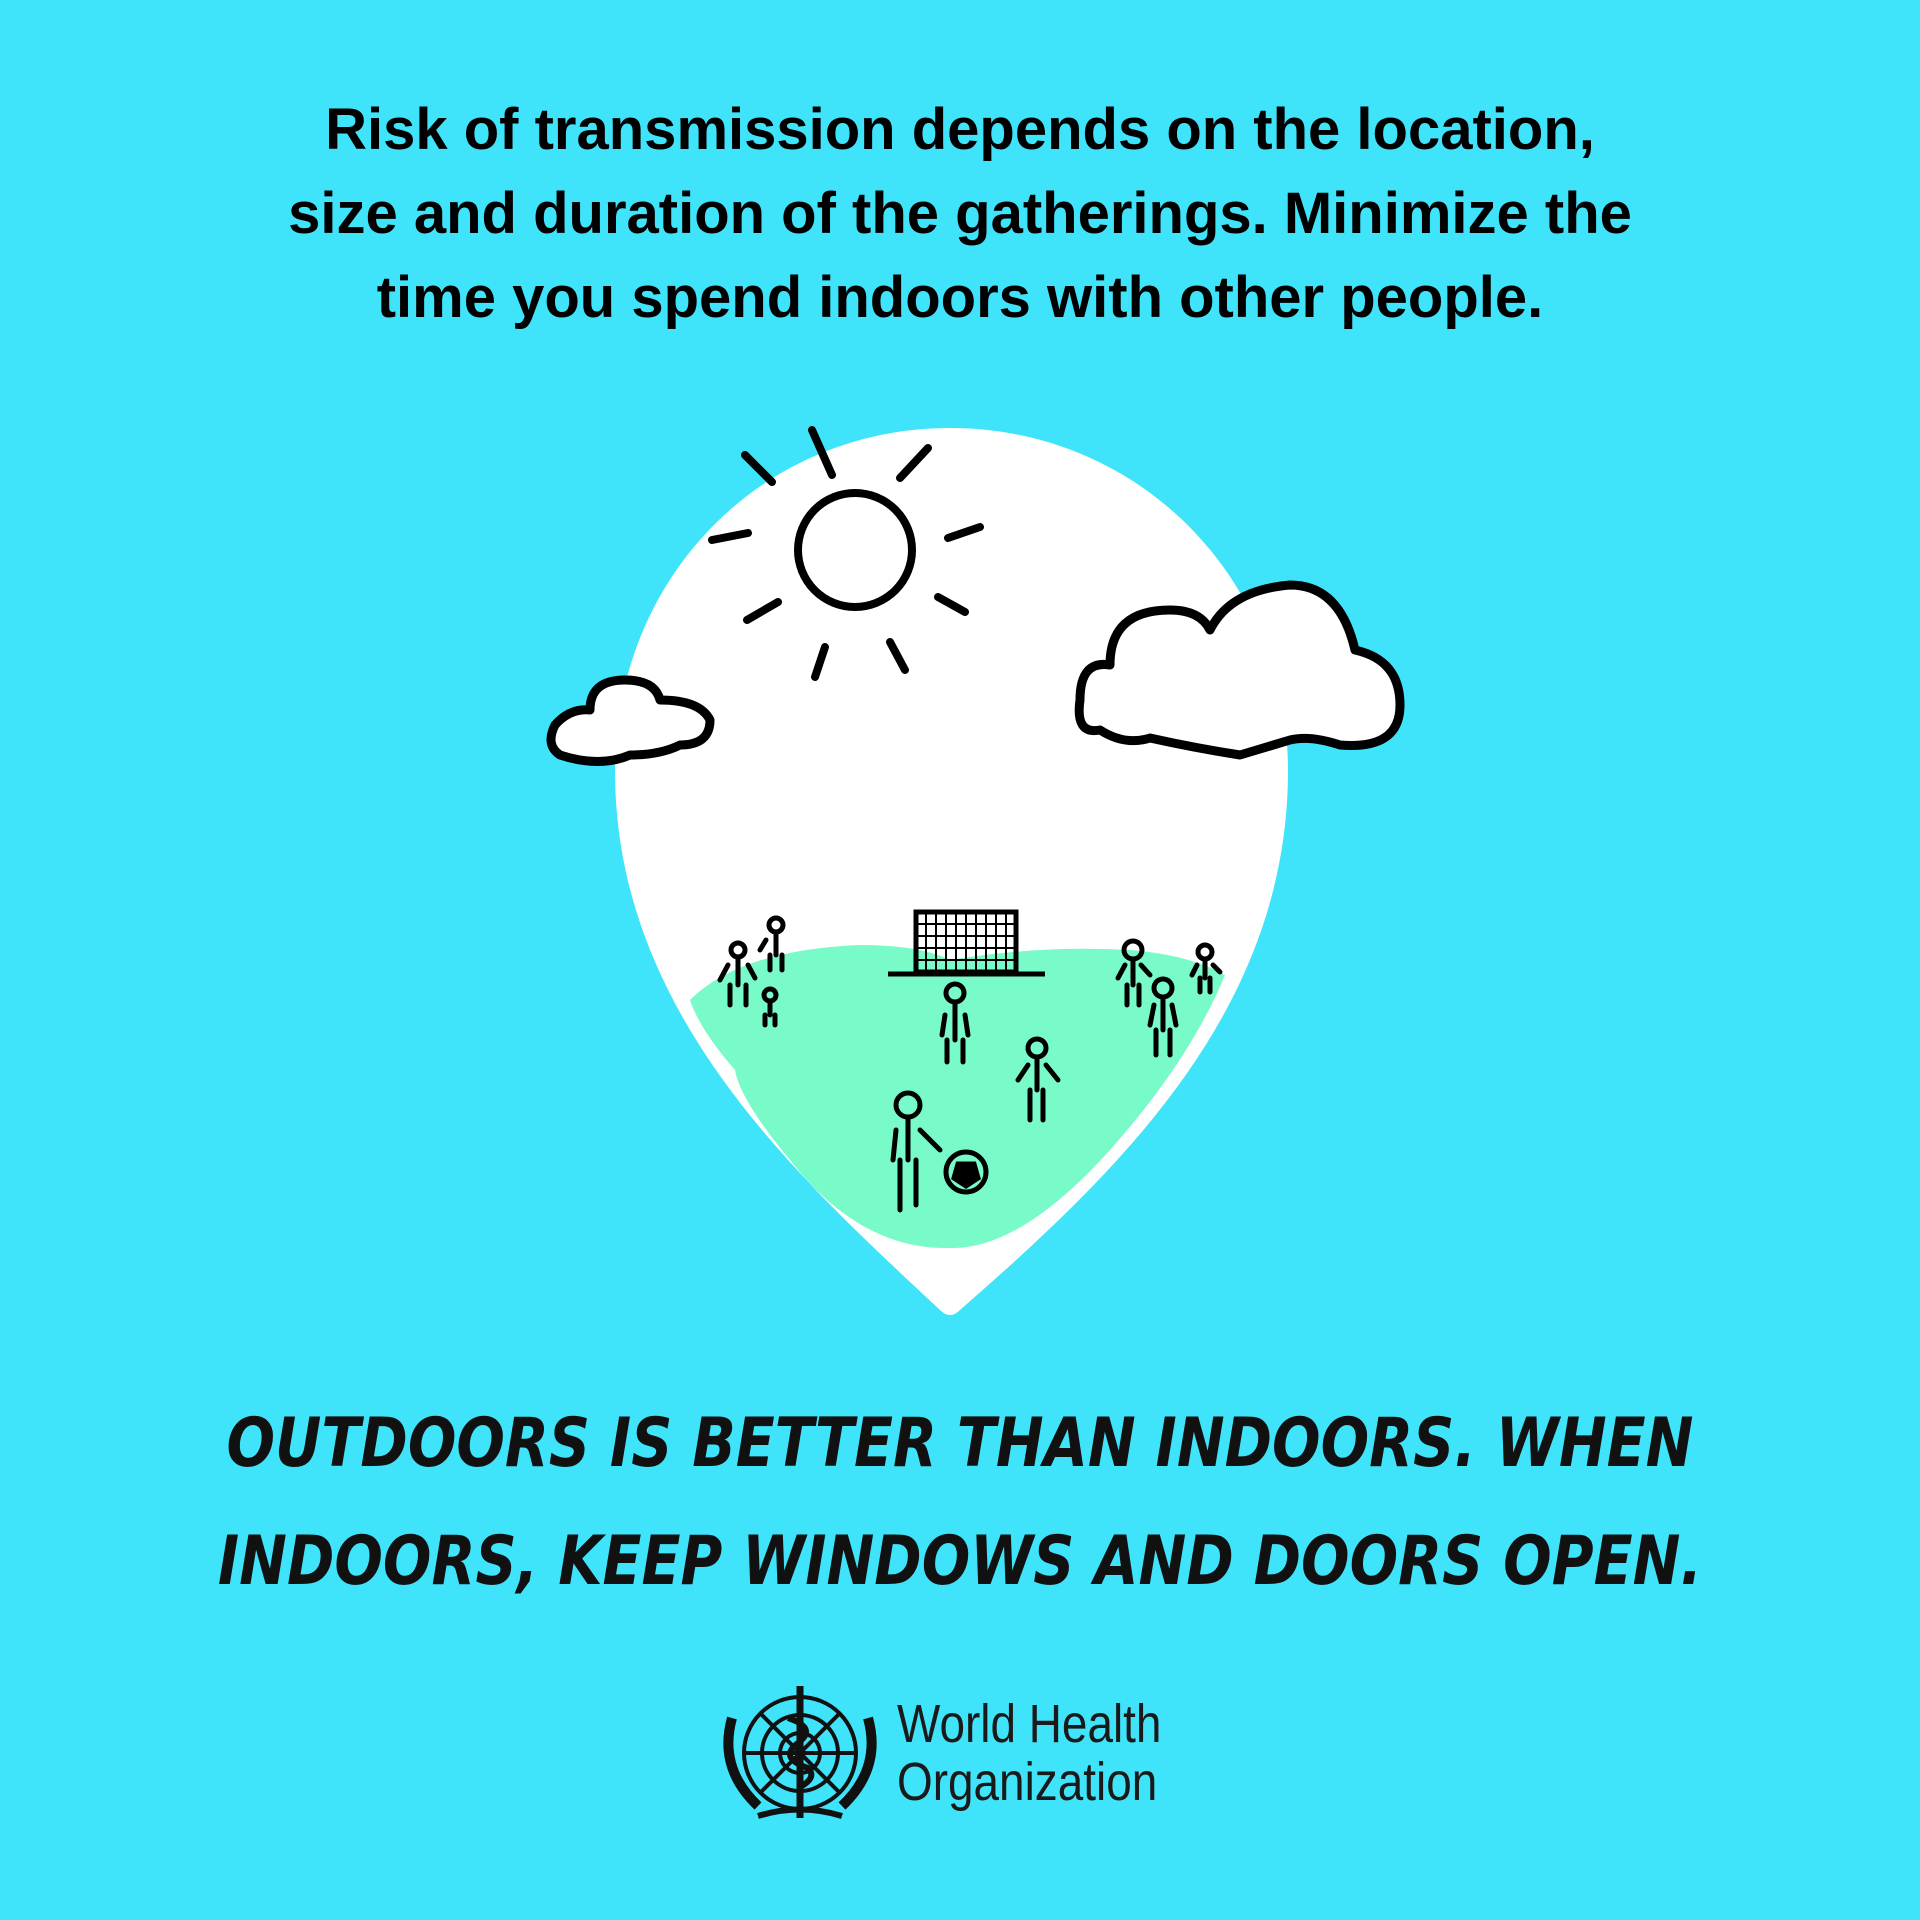 The height and width of the screenshot is (1920, 1920). Describe the element at coordinates (966, 943) in the screenshot. I see `soccer-goal-icon` at that location.